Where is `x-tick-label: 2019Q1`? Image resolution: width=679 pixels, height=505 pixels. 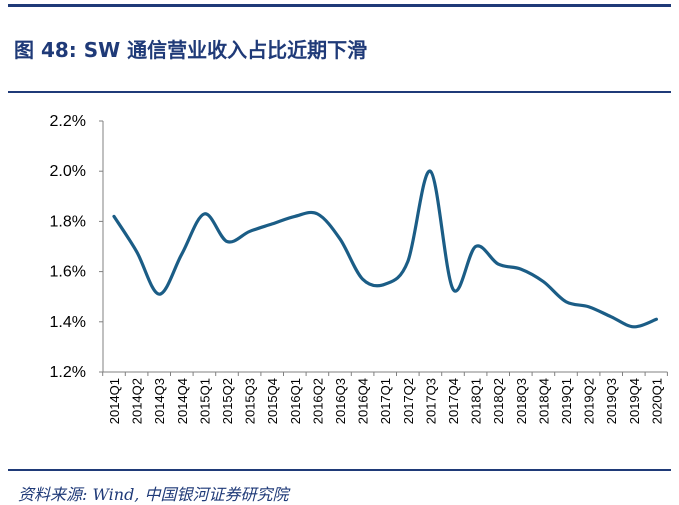
x-tick-label: 2019Q1 is located at coordinates (566, 401).